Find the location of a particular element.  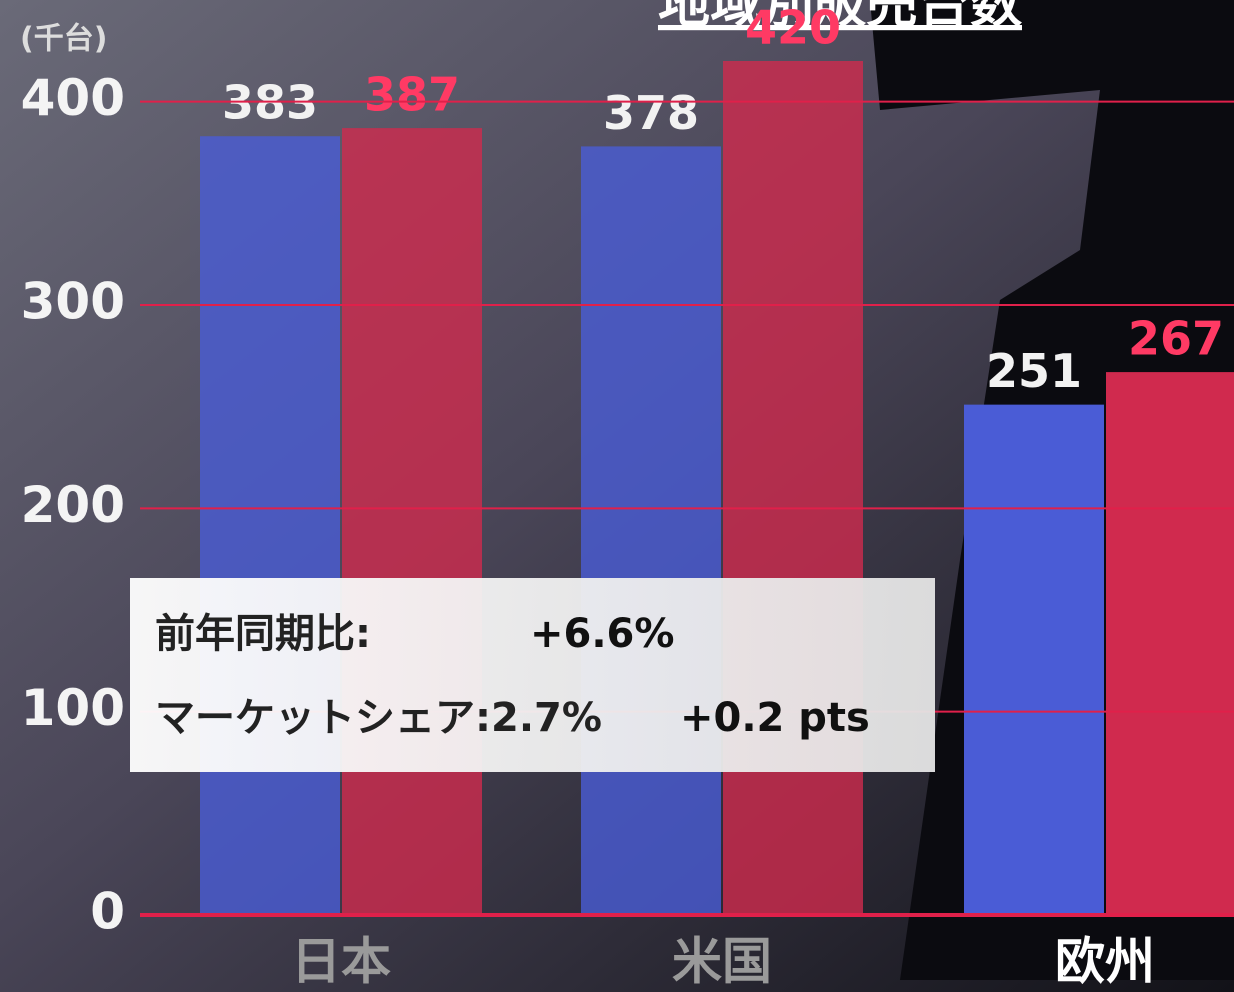

annotation: +6.6% is located at coordinates (602, 634).